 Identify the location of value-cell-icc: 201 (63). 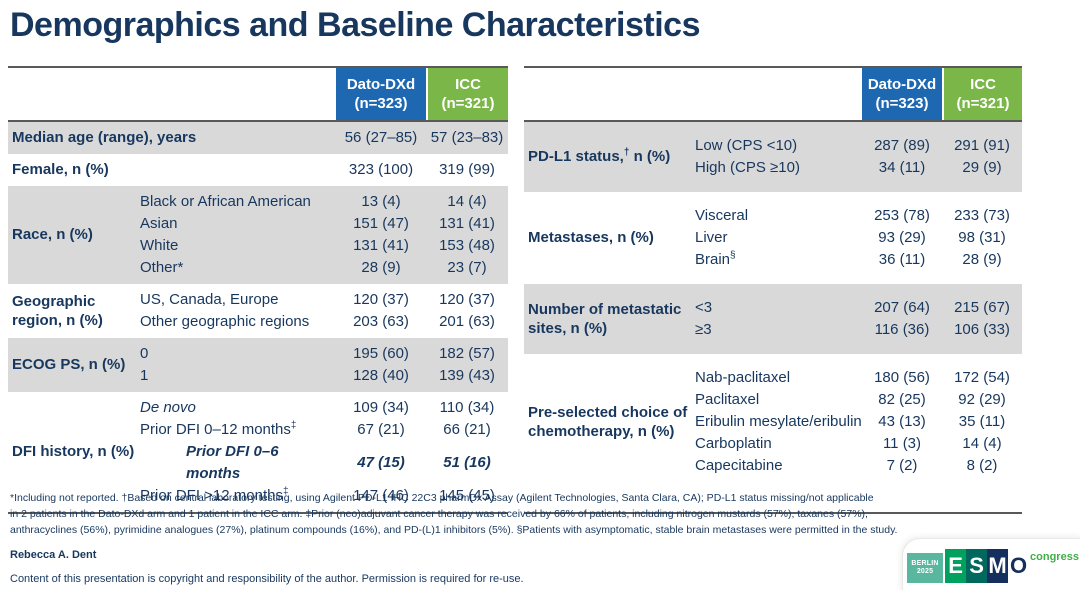
(467, 321).